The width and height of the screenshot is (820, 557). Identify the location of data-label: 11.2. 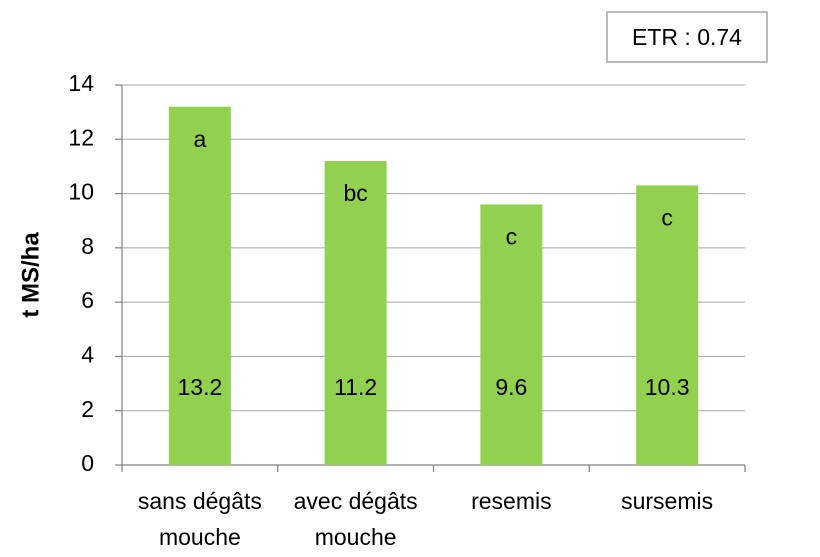
(355, 387).